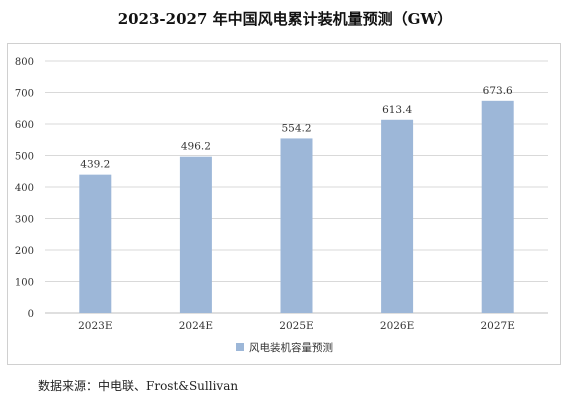 Image resolution: width=570 pixels, height=401 pixels. What do you see at coordinates (138, 386) in the screenshot?
I see `data-source-note: 数据来源：中电联、Frost&Sullivan` at bounding box center [138, 386].